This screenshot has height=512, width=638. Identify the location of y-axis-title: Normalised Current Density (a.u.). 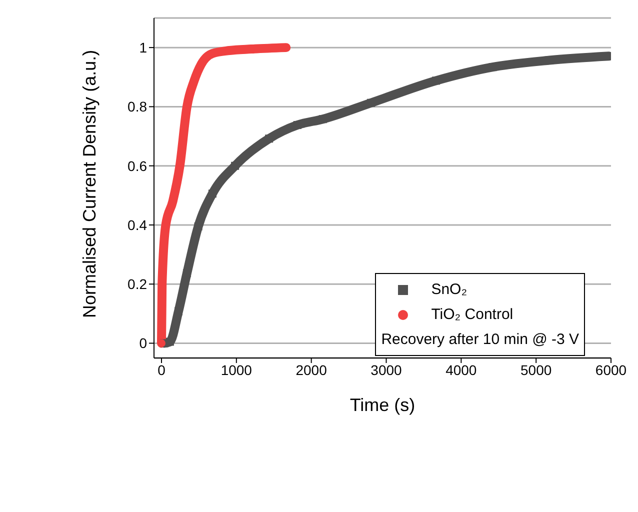
(89, 184).